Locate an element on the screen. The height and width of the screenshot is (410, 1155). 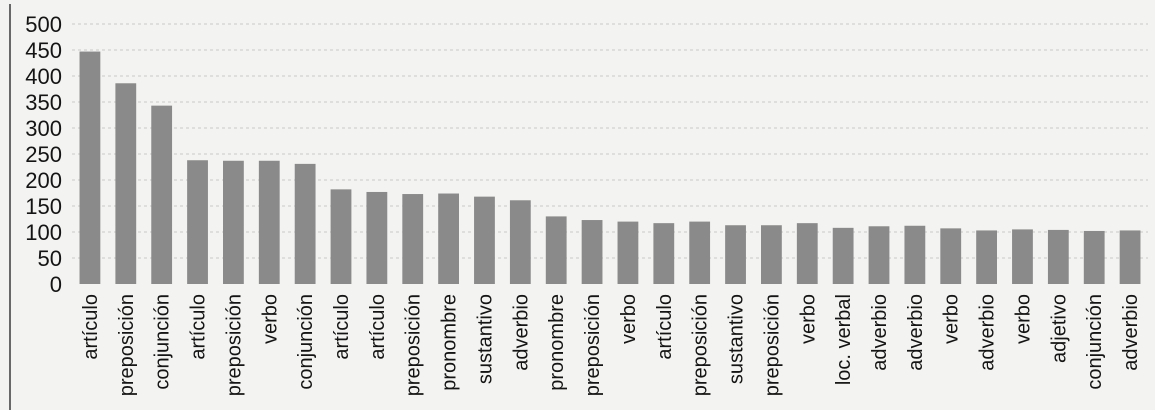
y-tick-label: 100 is located at coordinates (43, 232).